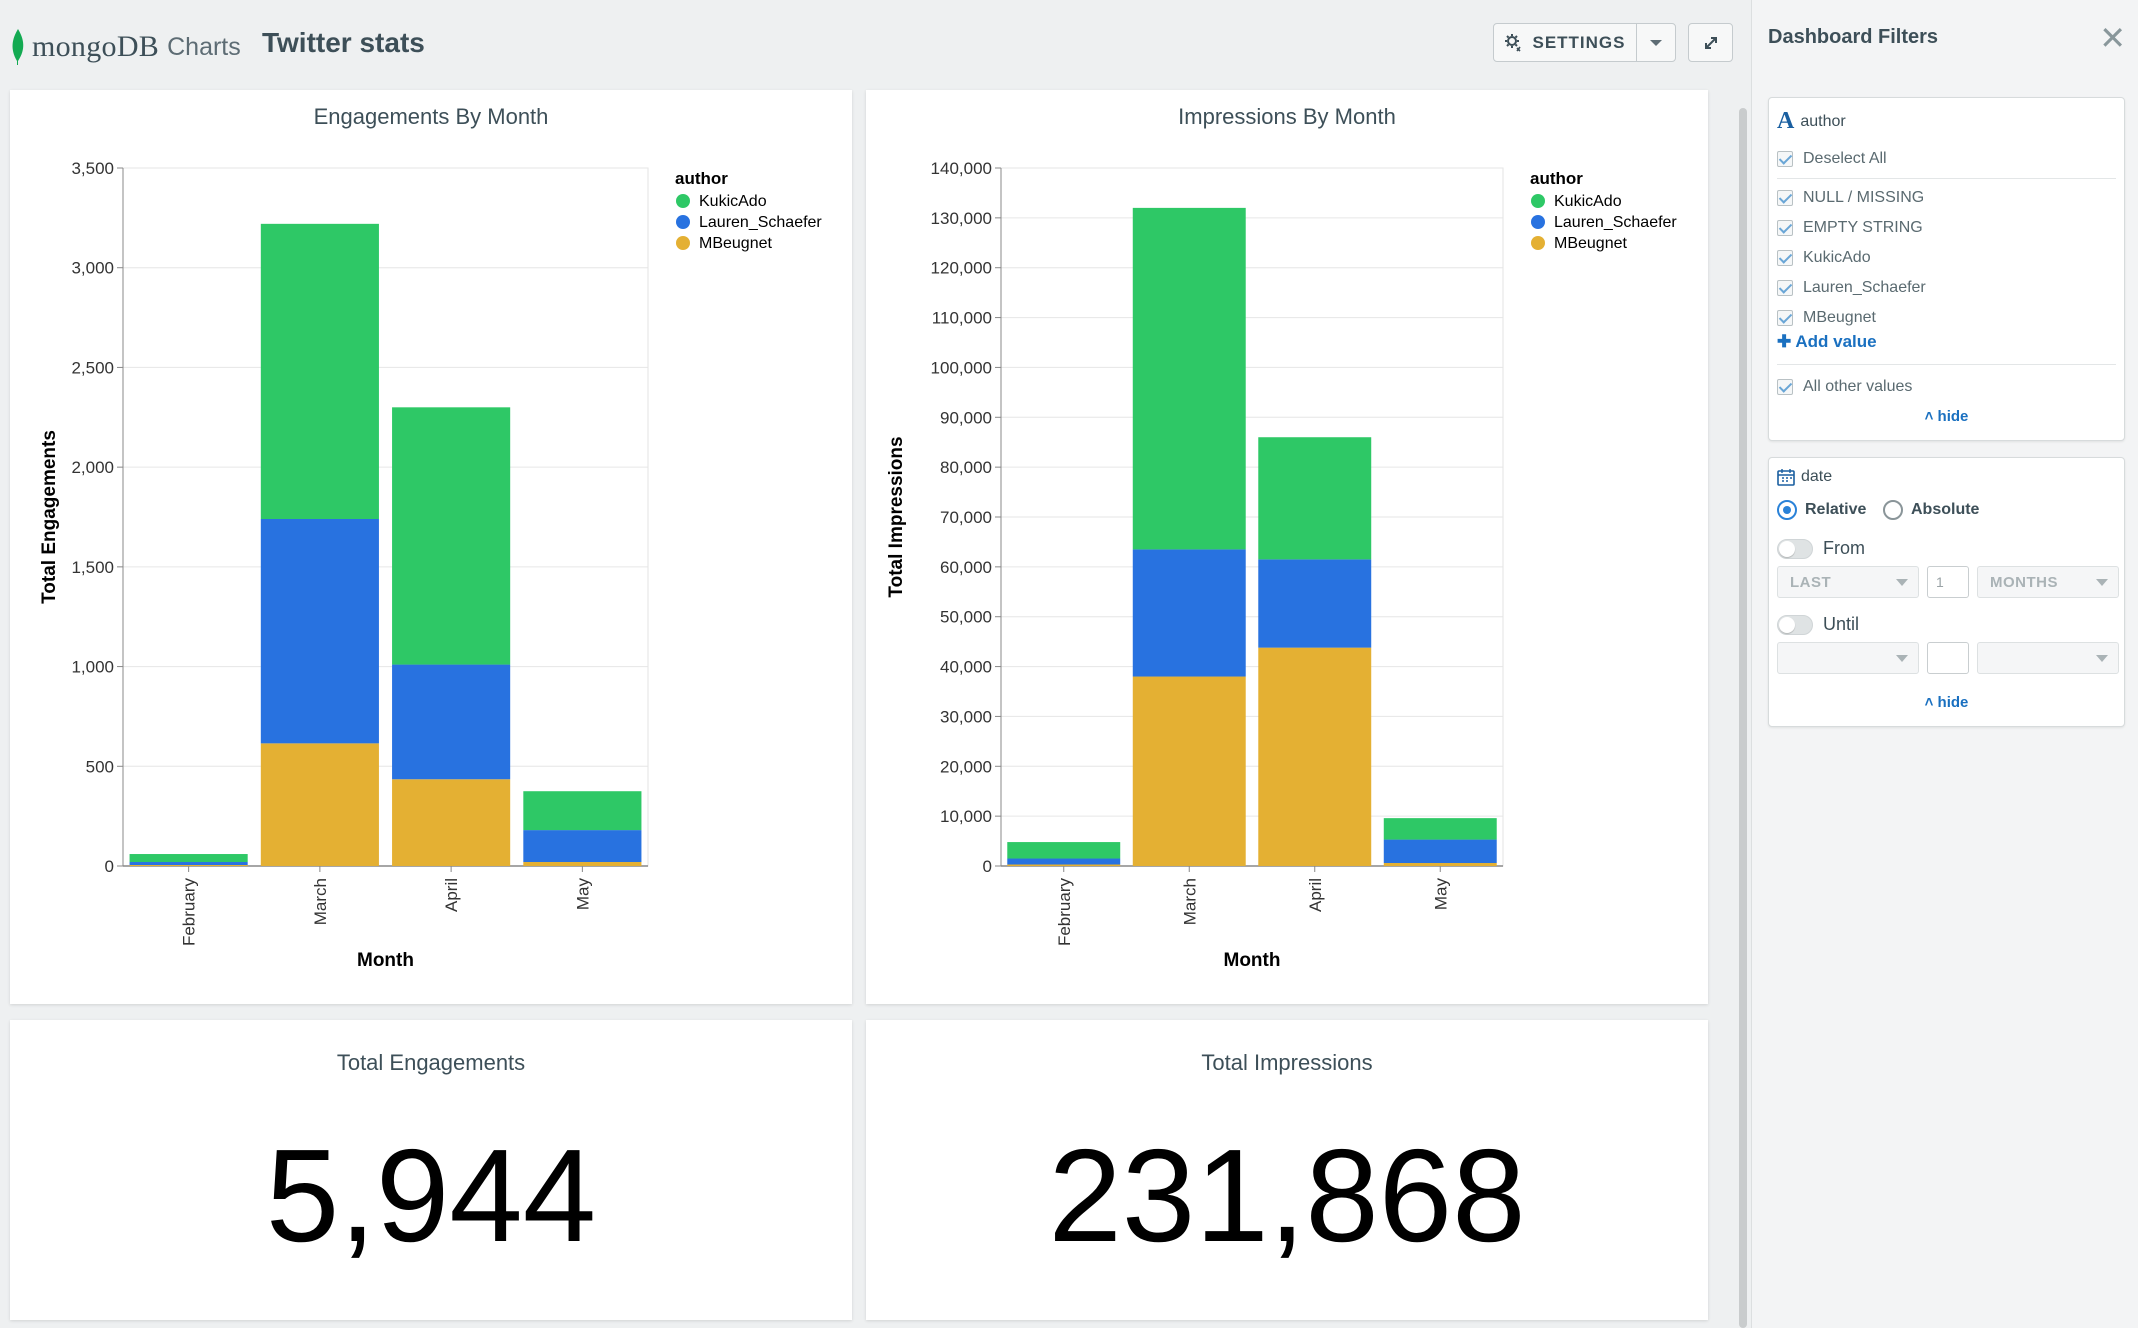 The image size is (2138, 1328). Describe the element at coordinates (1818, 624) in the screenshot. I see `until-toggle-row: Until` at that location.